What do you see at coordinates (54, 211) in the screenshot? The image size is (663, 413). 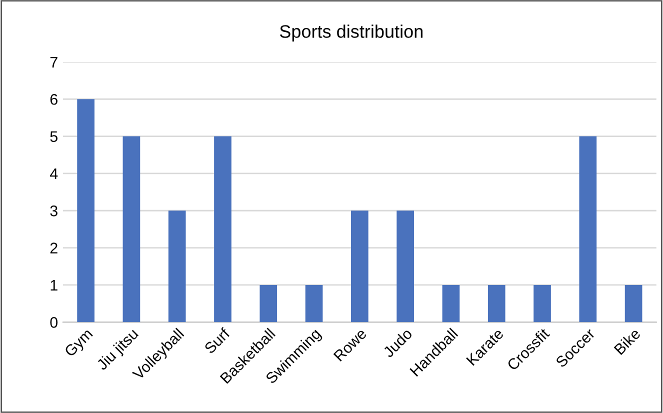 I see `y-tick-label: 3` at bounding box center [54, 211].